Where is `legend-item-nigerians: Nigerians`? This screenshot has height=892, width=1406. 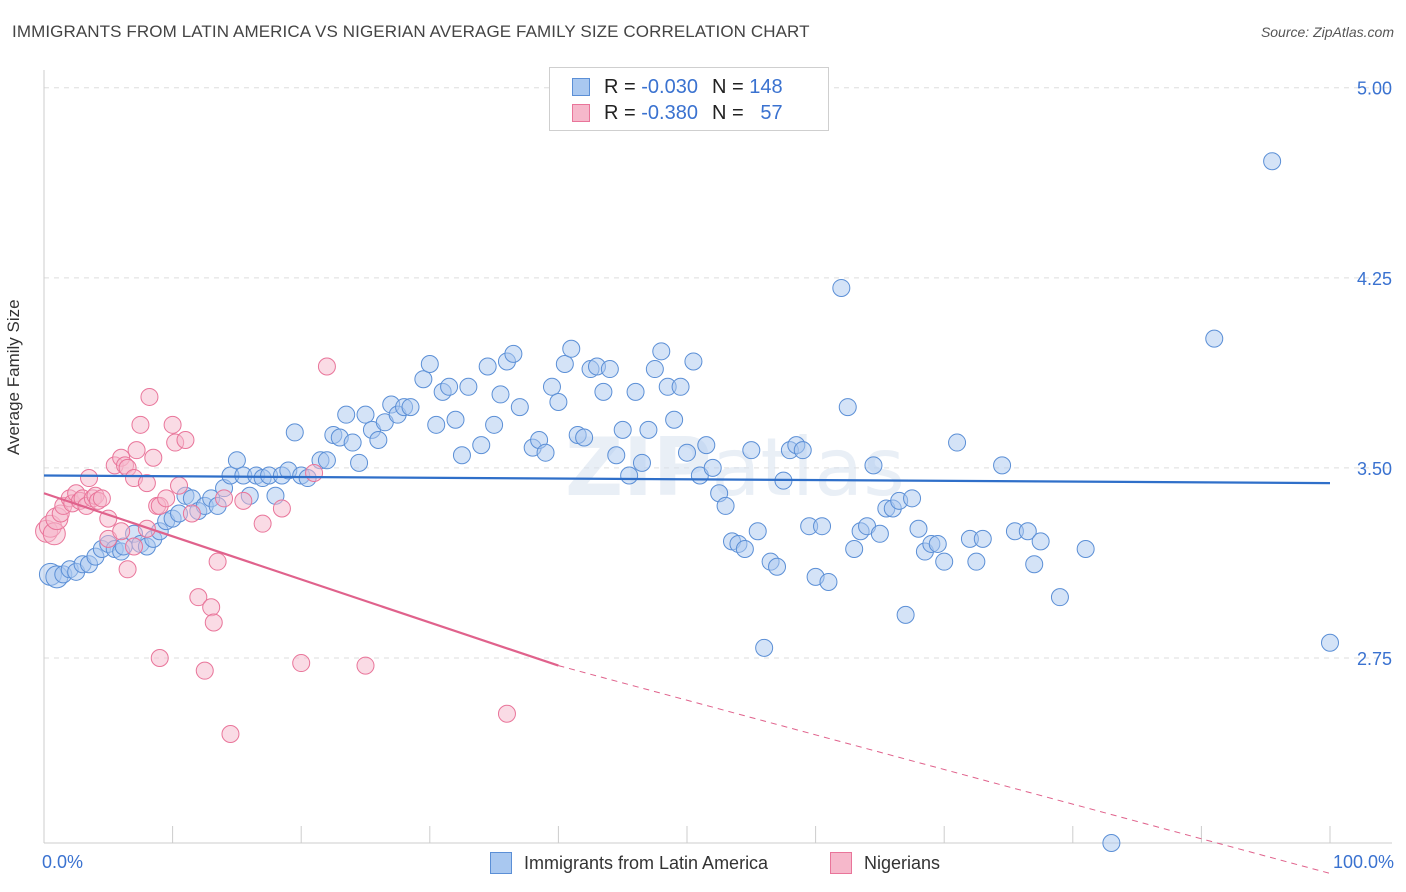
legend-item-nigerians: Nigerians is located at coordinates (885, 863).